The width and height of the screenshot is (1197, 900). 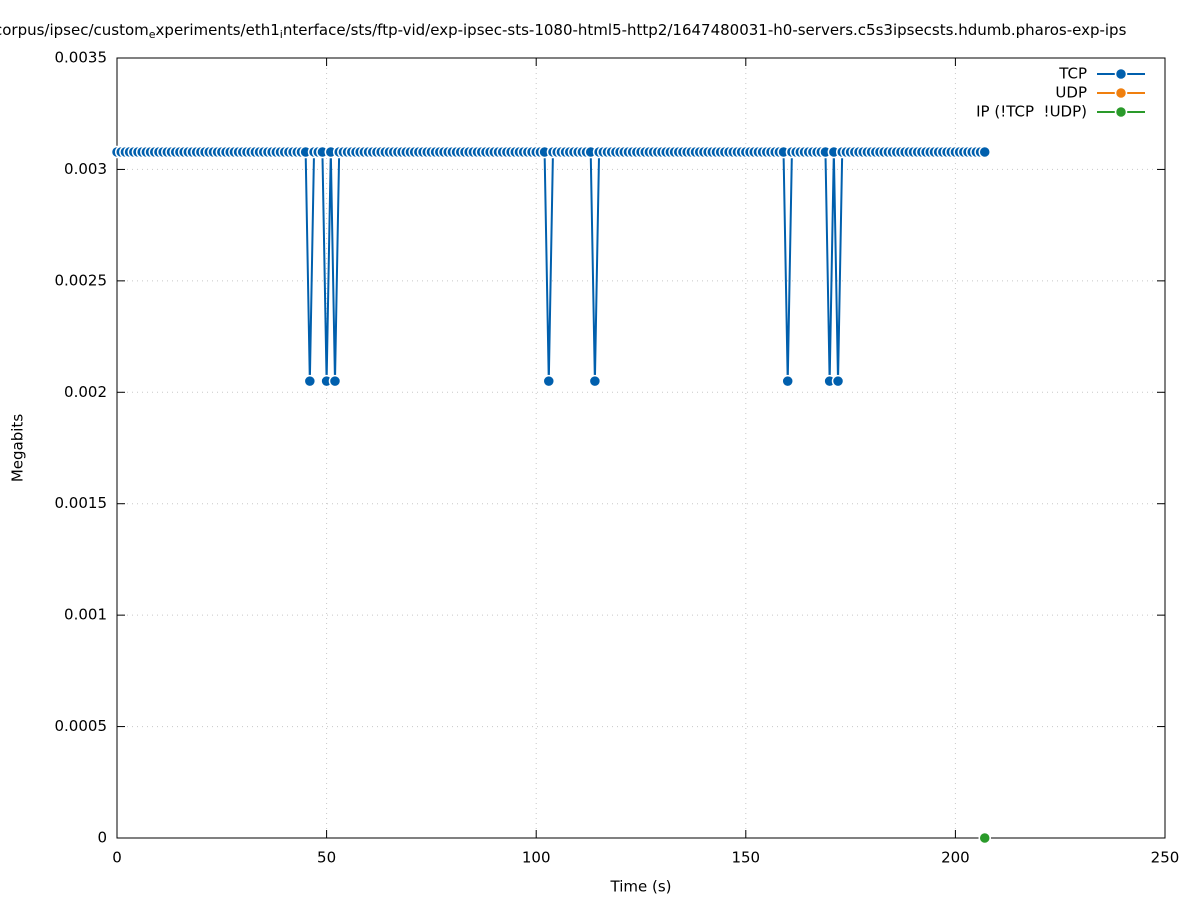 What do you see at coordinates (326, 858) in the screenshot?
I see `x-tick-label: 50` at bounding box center [326, 858].